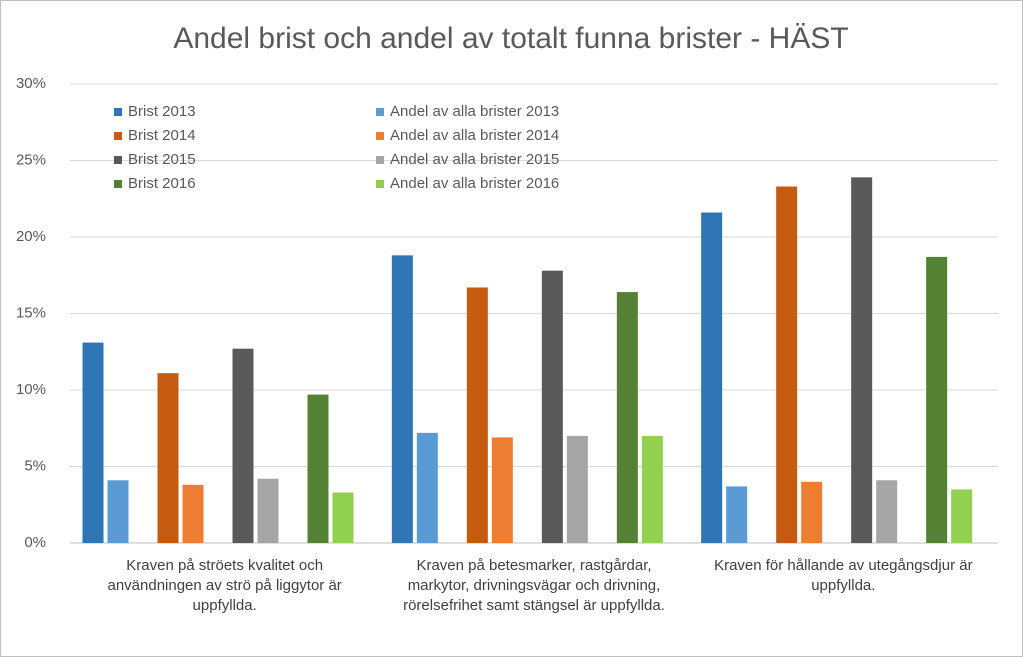  What do you see at coordinates (474, 183) in the screenshot?
I see `legend-label: Andel av alla brister 2016` at bounding box center [474, 183].